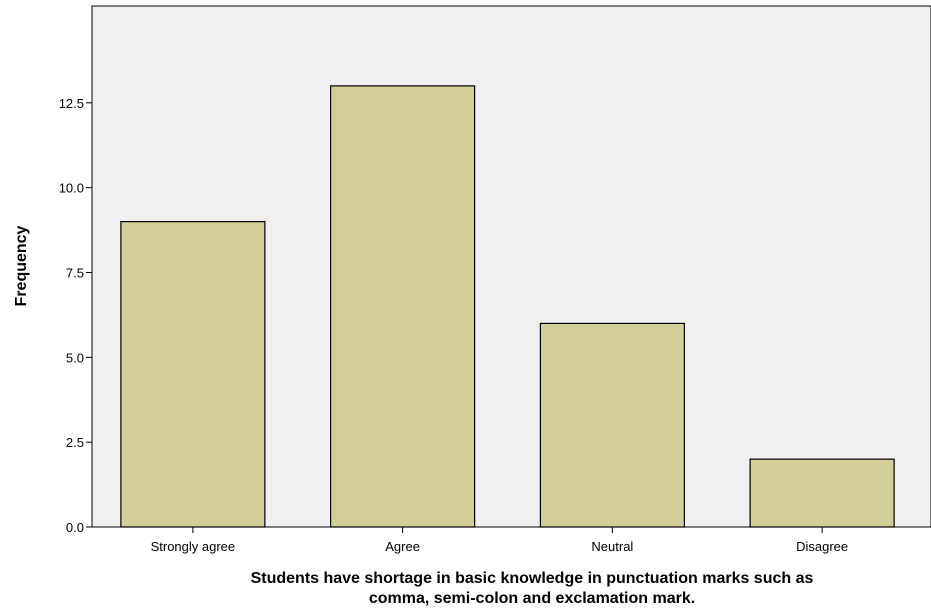  I want to click on x-category-label: Disagree, so click(822, 546).